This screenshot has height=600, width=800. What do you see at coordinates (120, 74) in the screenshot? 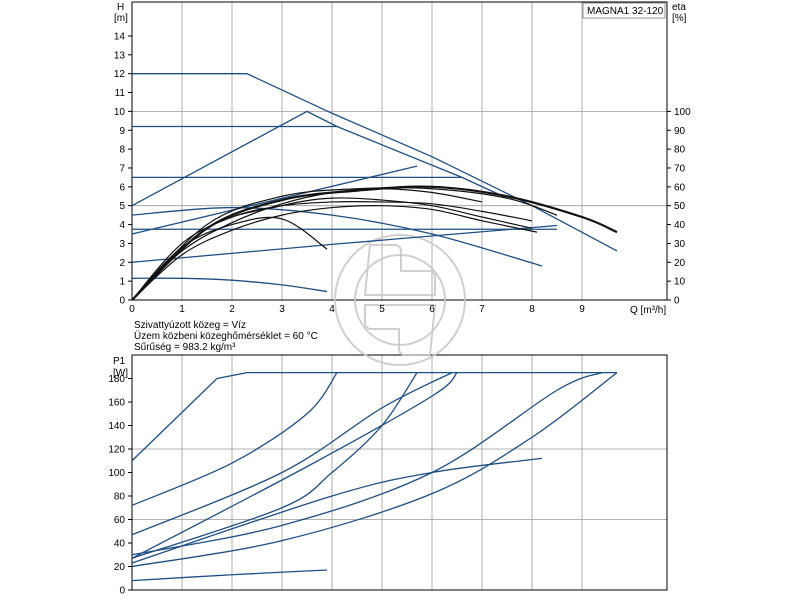
I see `y-tick-label: 12` at bounding box center [120, 74].